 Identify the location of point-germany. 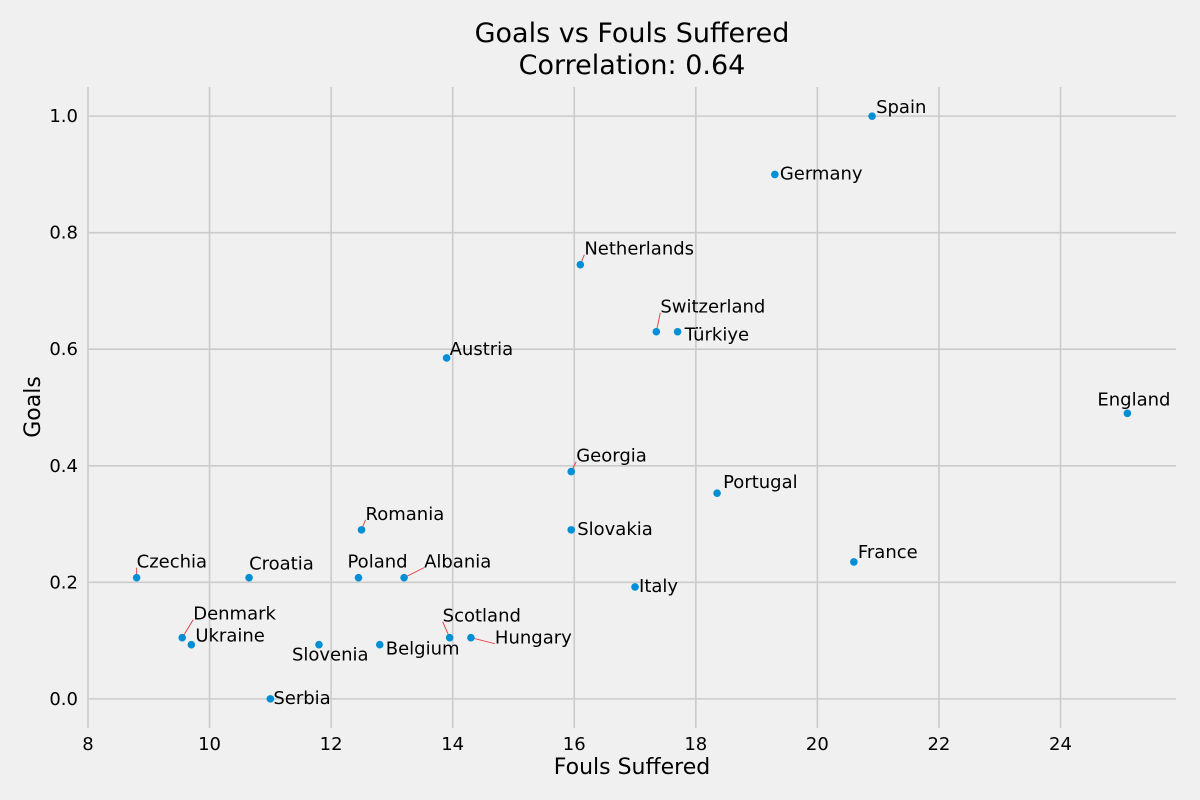
(775, 174).